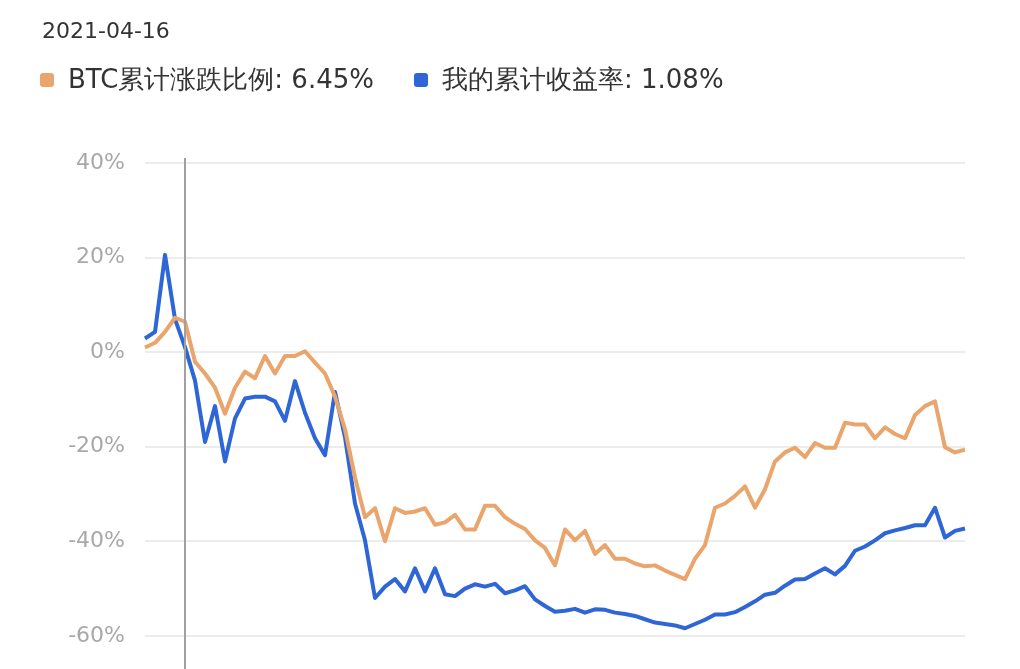 This screenshot has height=669, width=1020. What do you see at coordinates (100, 256) in the screenshot?
I see `y-tick-label: 20%` at bounding box center [100, 256].